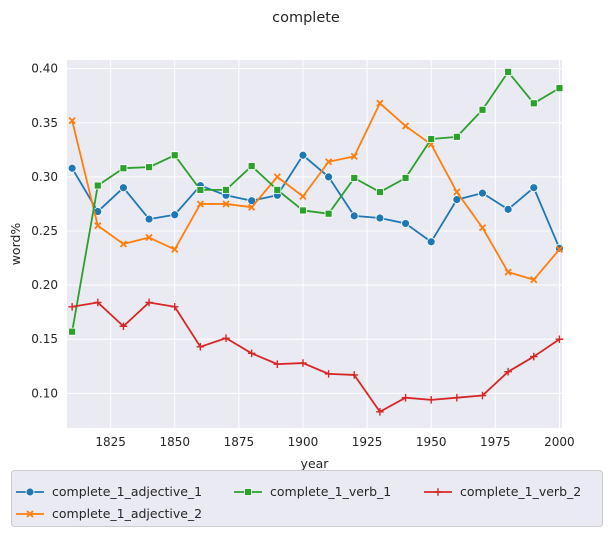 The width and height of the screenshot is (613, 537). What do you see at coordinates (44, 123) in the screenshot?
I see `y-tick-label: 0.35` at bounding box center [44, 123].